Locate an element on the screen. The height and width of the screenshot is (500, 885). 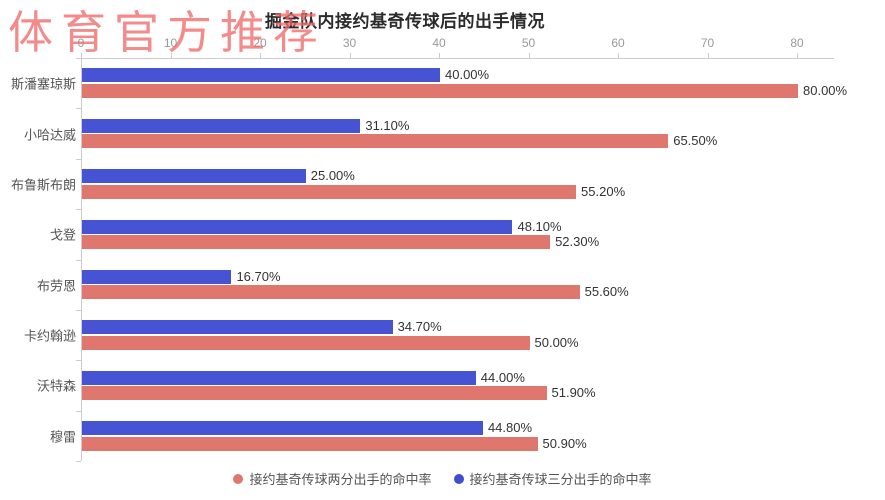
category-label: 布鲁斯布朗 is located at coordinates (43, 185).